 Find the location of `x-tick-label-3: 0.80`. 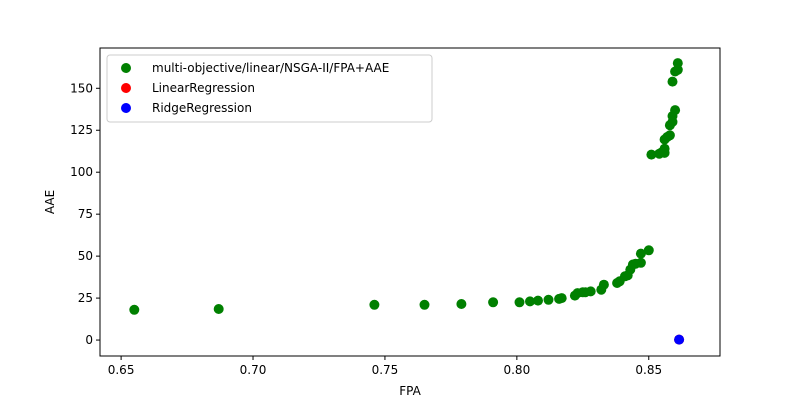

x-tick-label-3: 0.80 is located at coordinates (516, 370).